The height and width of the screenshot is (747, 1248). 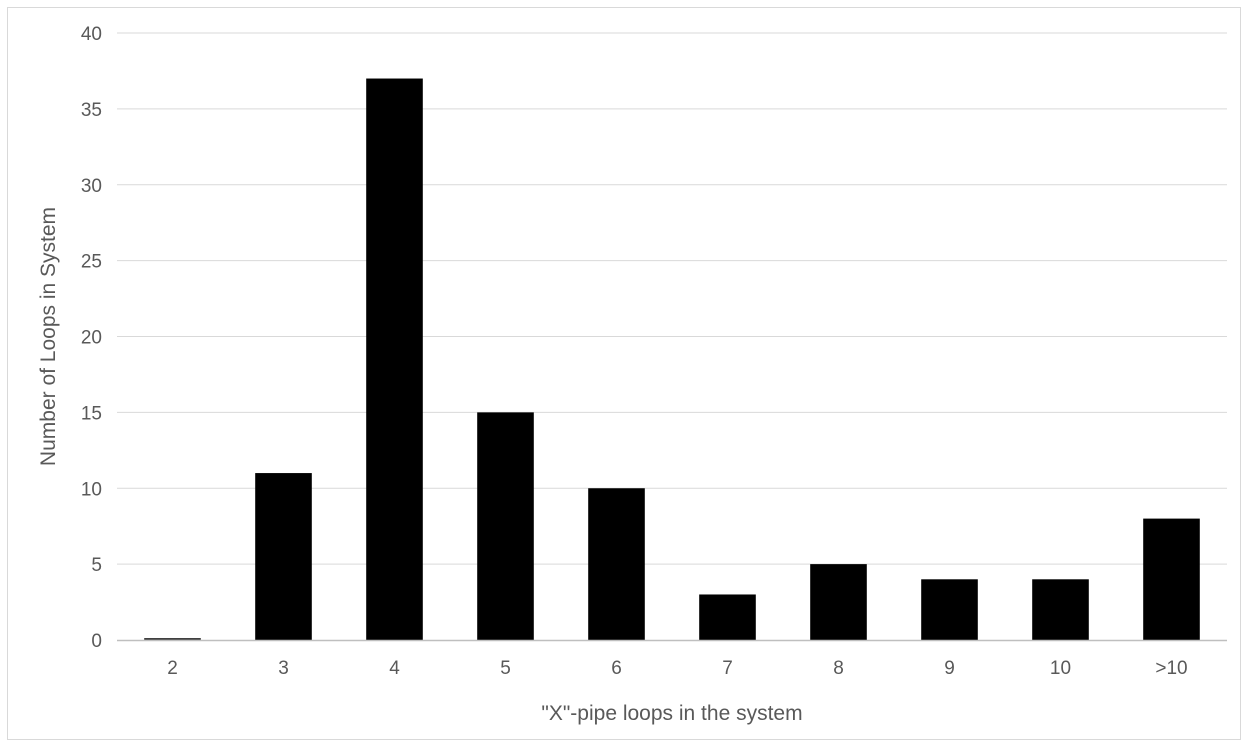 I want to click on x-tick-label: 5, so click(x=505, y=668).